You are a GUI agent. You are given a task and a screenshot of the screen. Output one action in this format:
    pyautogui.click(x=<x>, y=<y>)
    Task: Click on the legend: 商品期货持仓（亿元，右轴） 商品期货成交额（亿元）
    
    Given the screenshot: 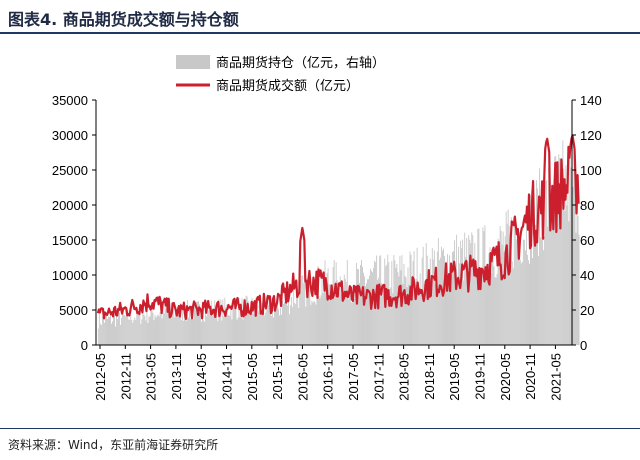 What is the action you would take?
    pyautogui.click(x=280, y=74)
    